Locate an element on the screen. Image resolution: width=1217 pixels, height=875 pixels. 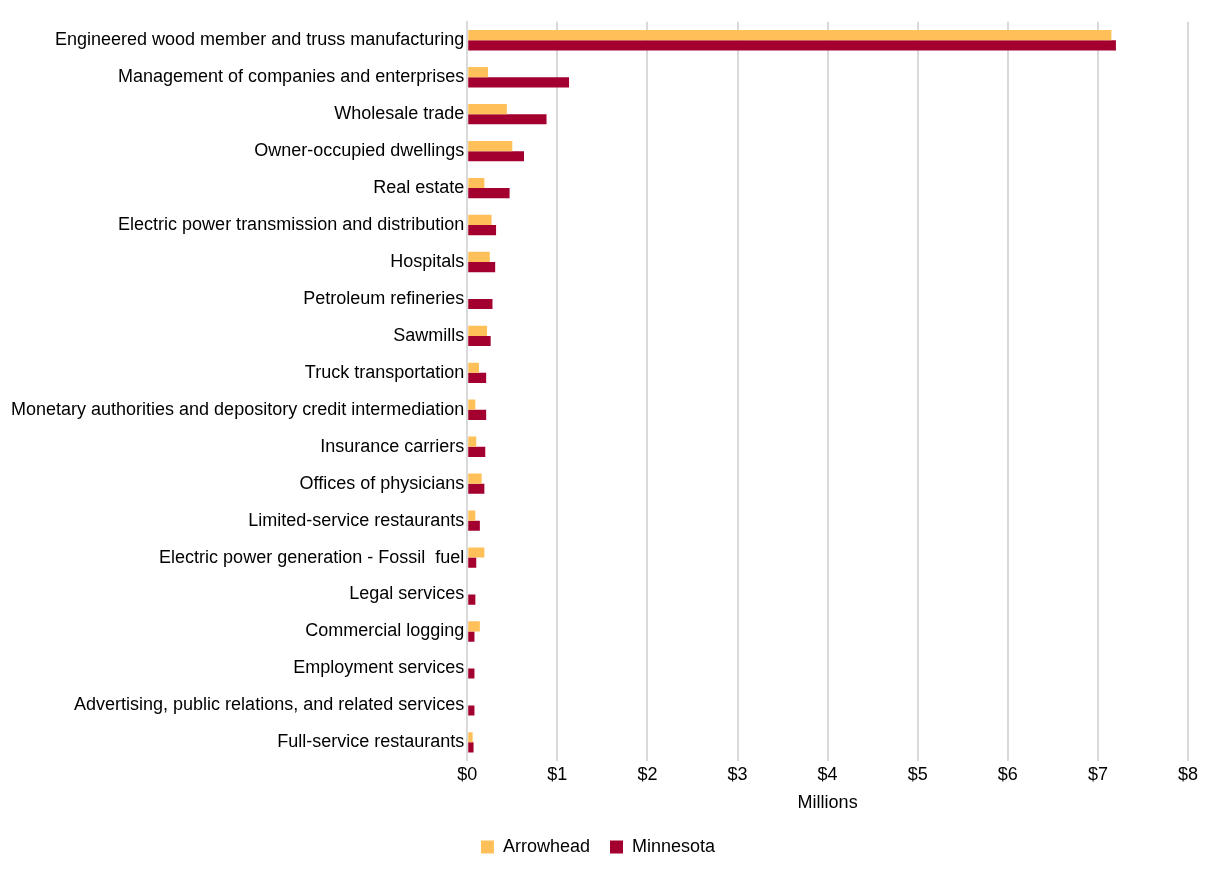
x-tick-label: $4 is located at coordinates (827, 773).